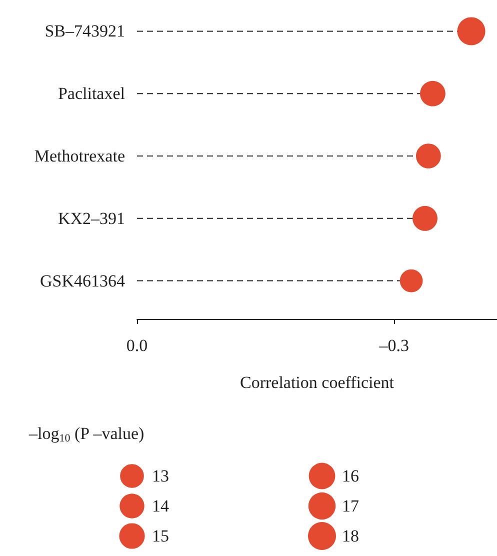 Image resolution: width=497 pixels, height=556 pixels. I want to click on legend-label: 14, so click(161, 506).